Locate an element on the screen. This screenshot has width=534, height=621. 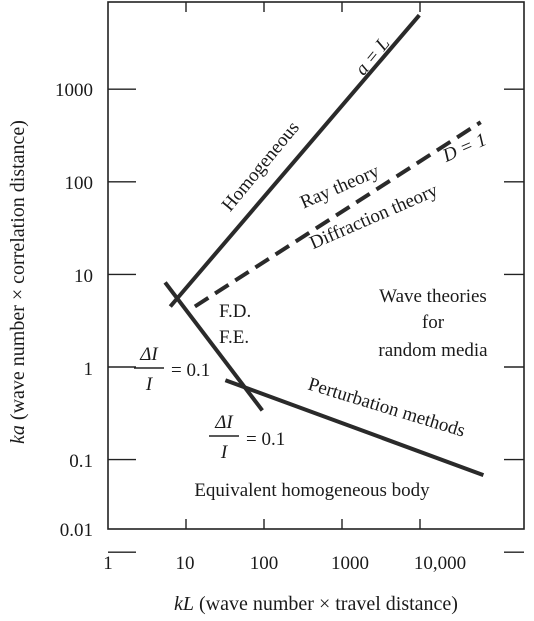
x-tick-label: 10 is located at coordinates (185, 563).